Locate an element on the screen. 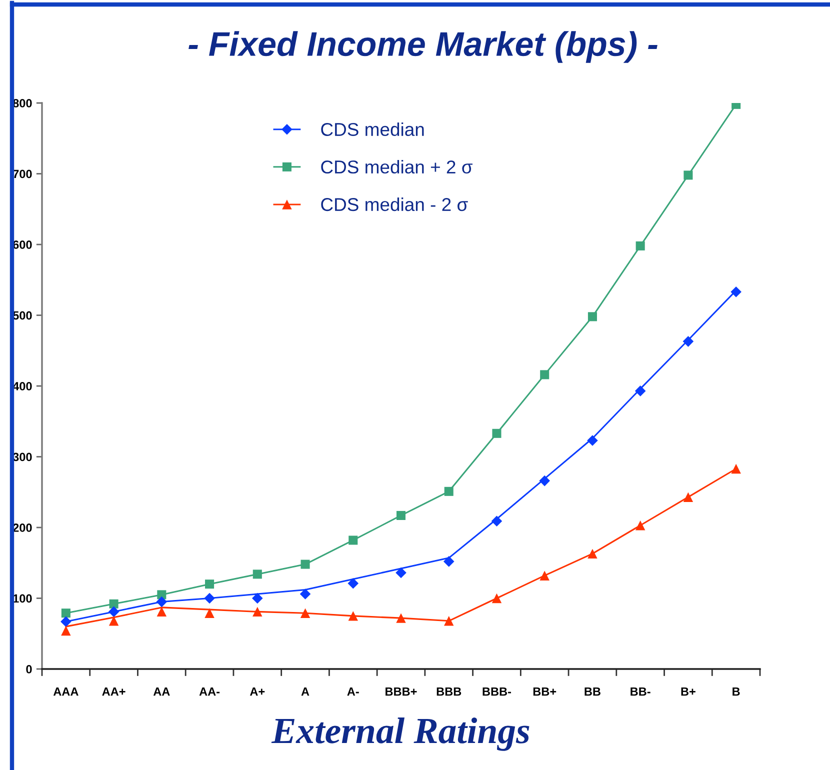 The image size is (830, 770). x-tick-label: BBB- is located at coordinates (497, 691).